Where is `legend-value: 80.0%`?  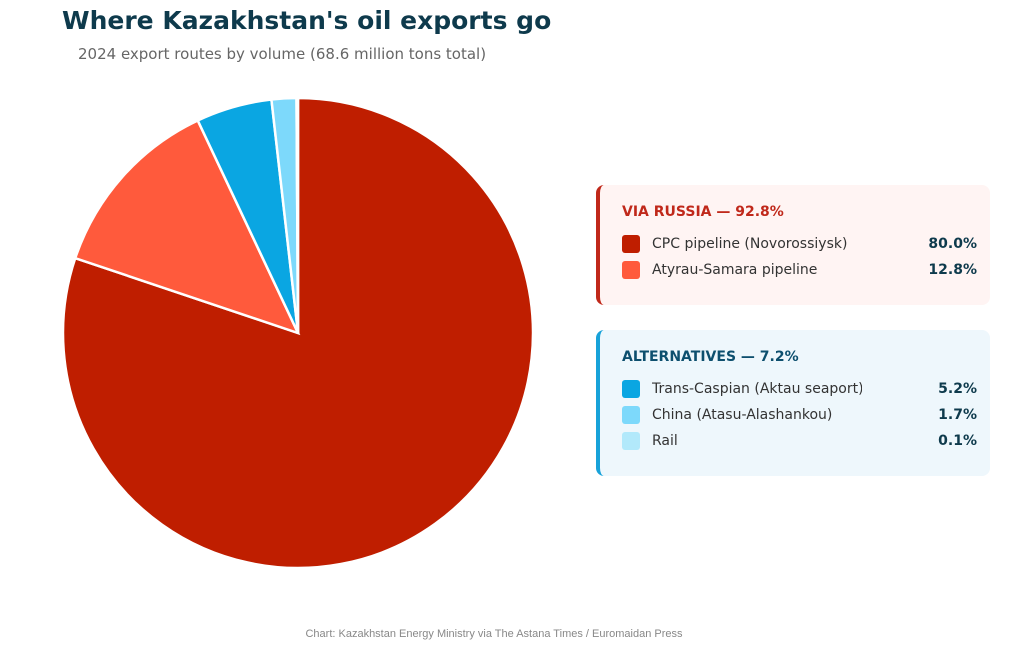 legend-value: 80.0% is located at coordinates (952, 244).